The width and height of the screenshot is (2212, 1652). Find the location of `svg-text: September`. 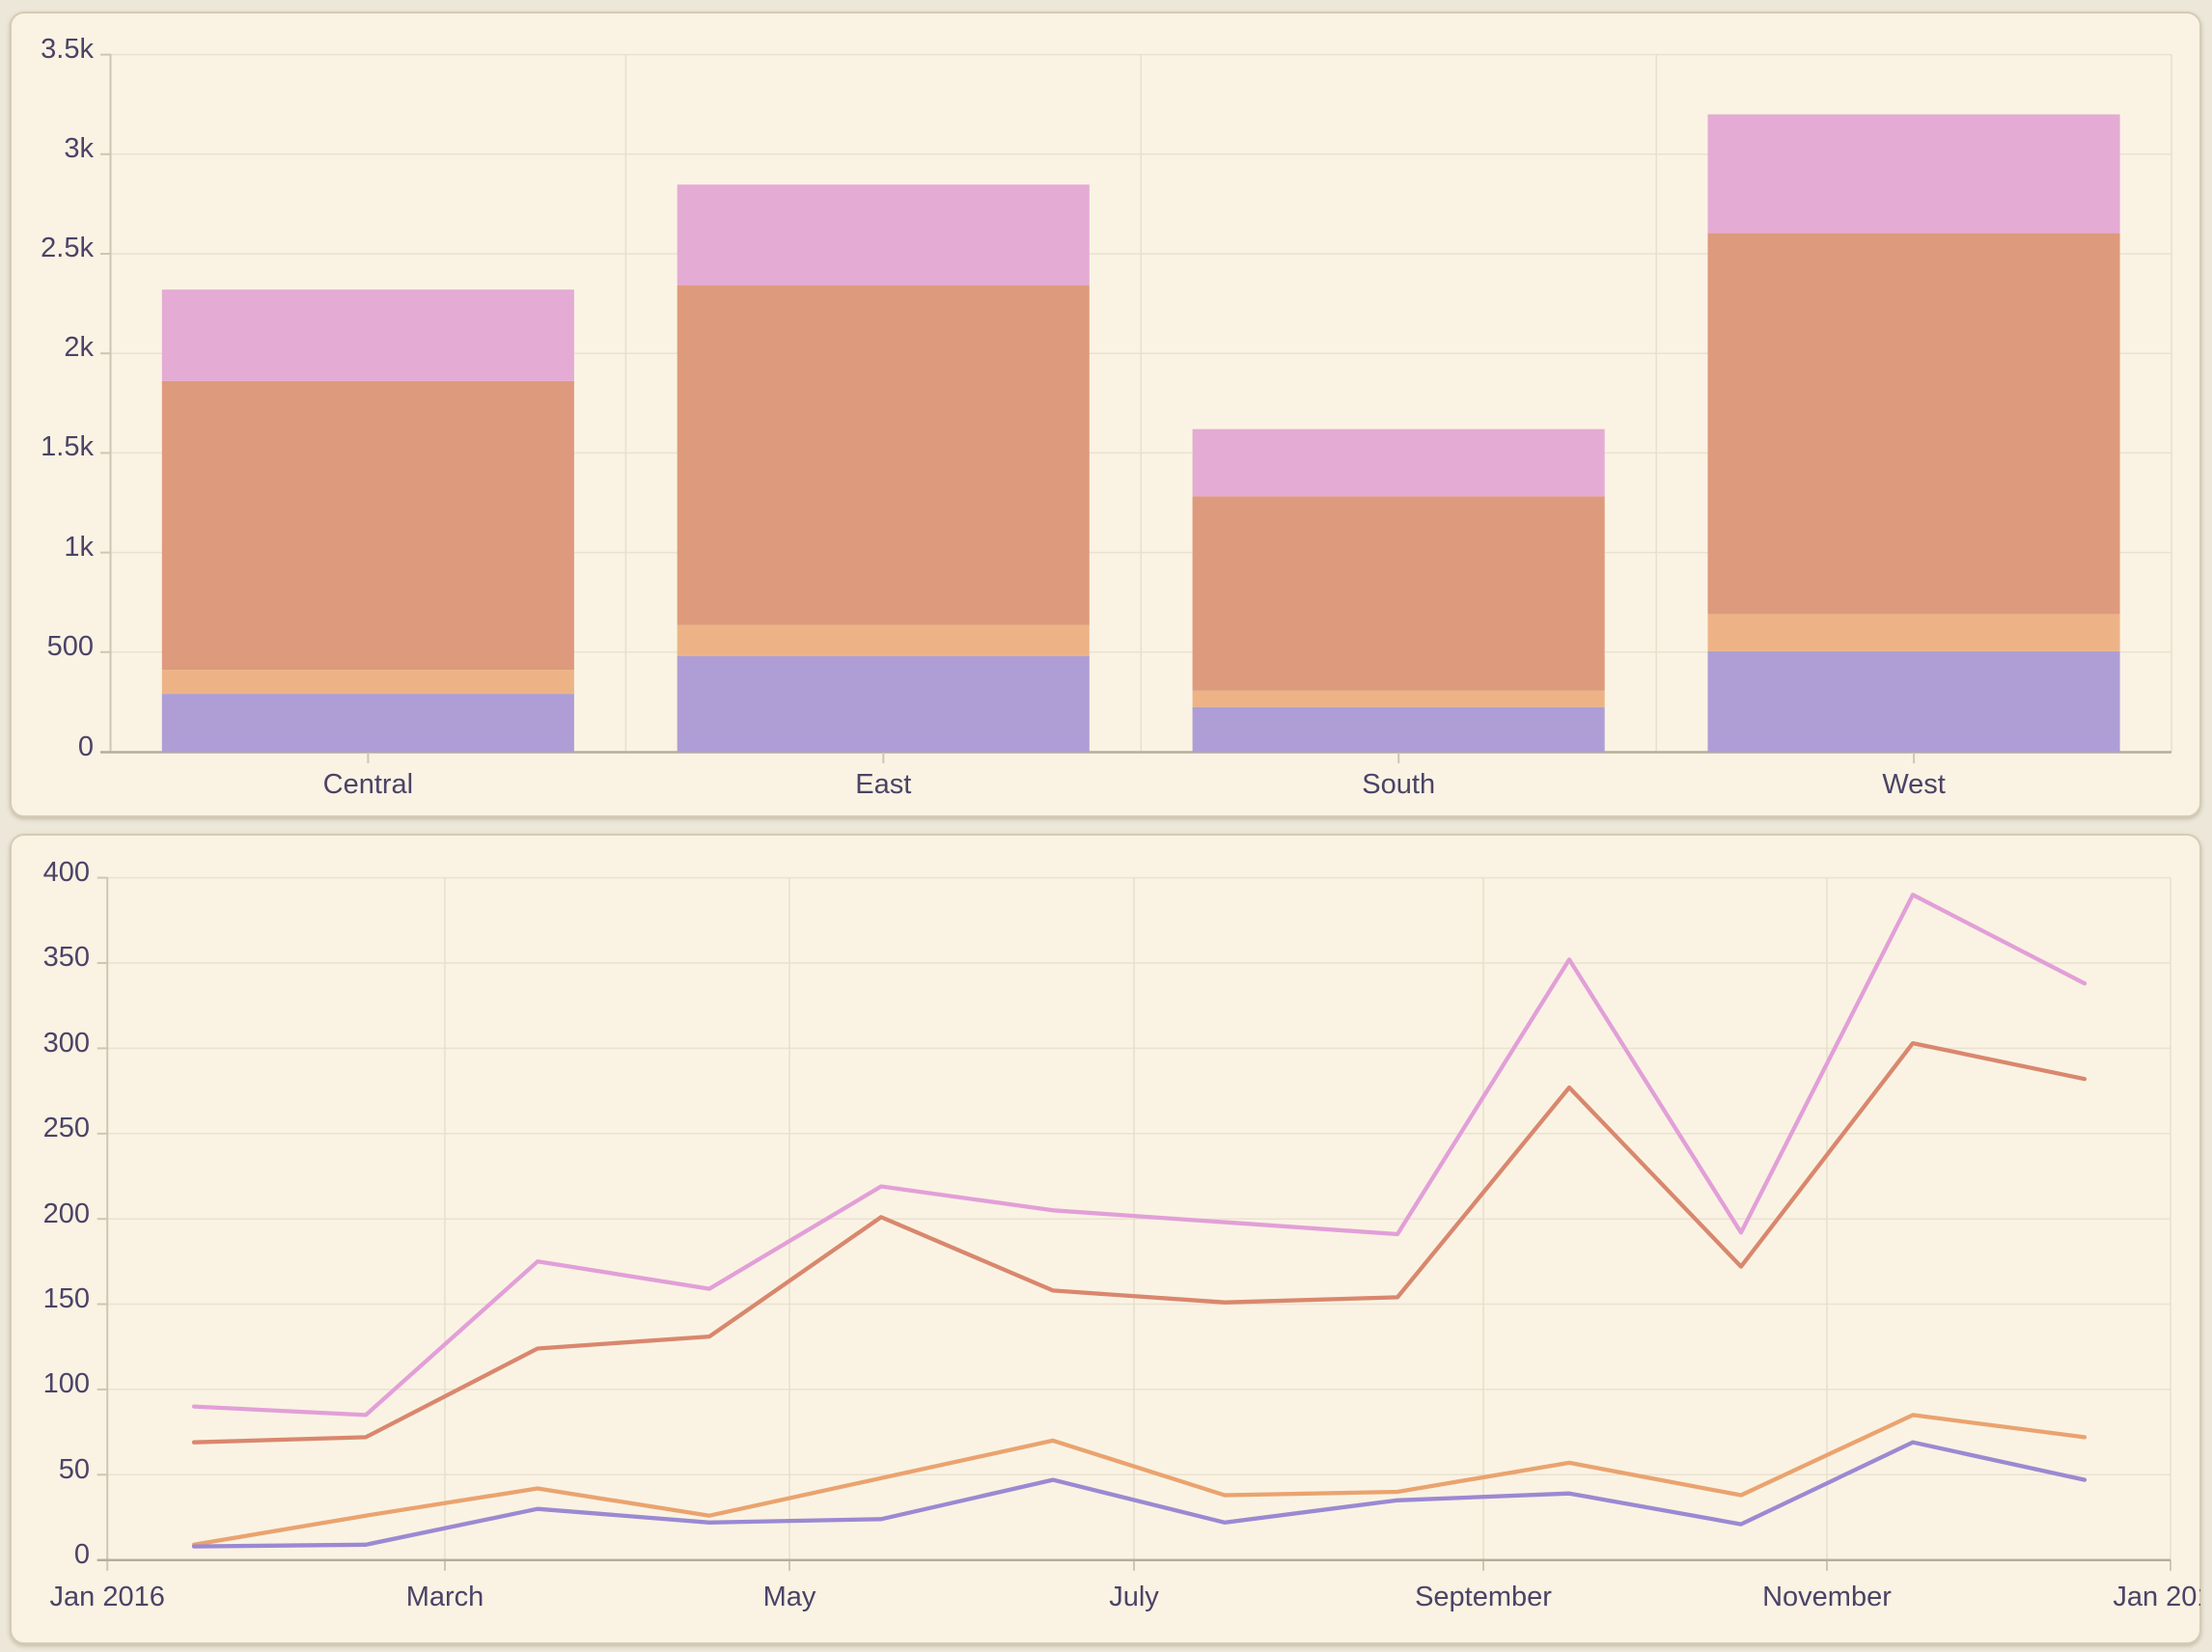

svg-text: September is located at coordinates (1483, 1597).